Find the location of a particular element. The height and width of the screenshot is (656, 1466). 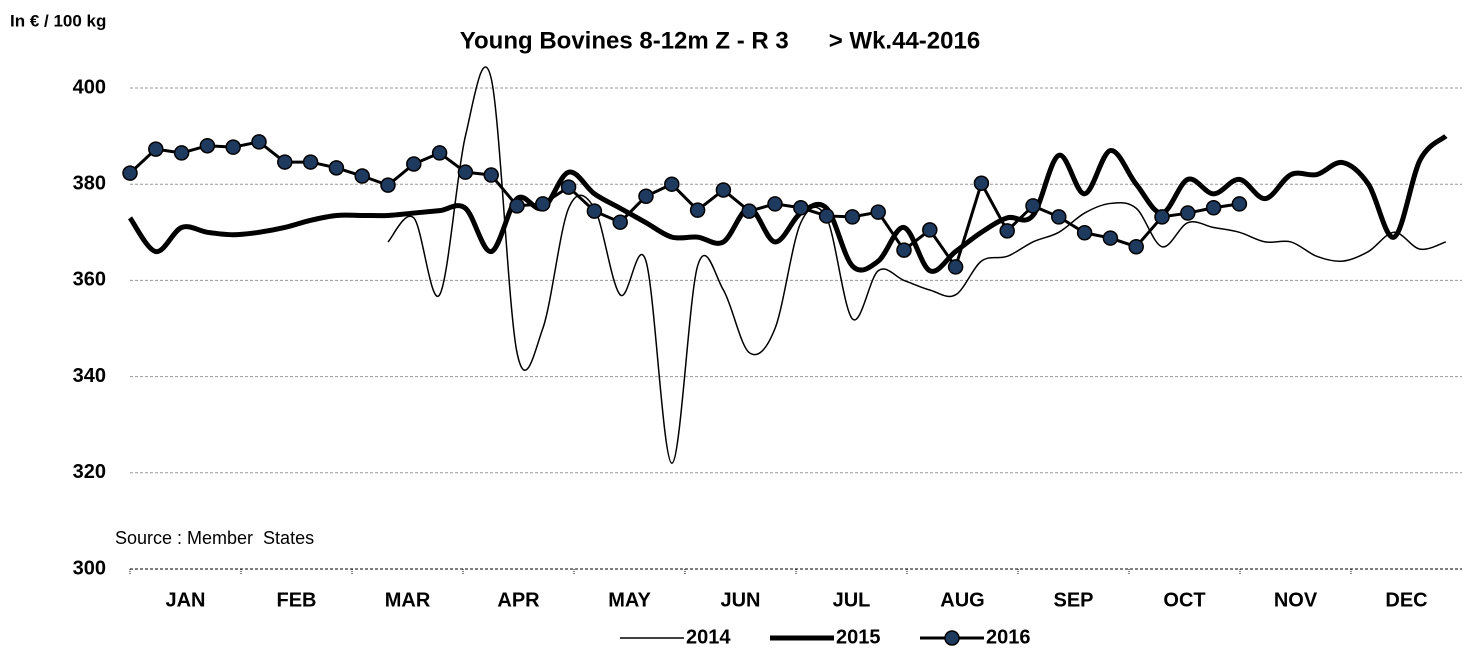

y-tick-label: 320 is located at coordinates (89, 472).